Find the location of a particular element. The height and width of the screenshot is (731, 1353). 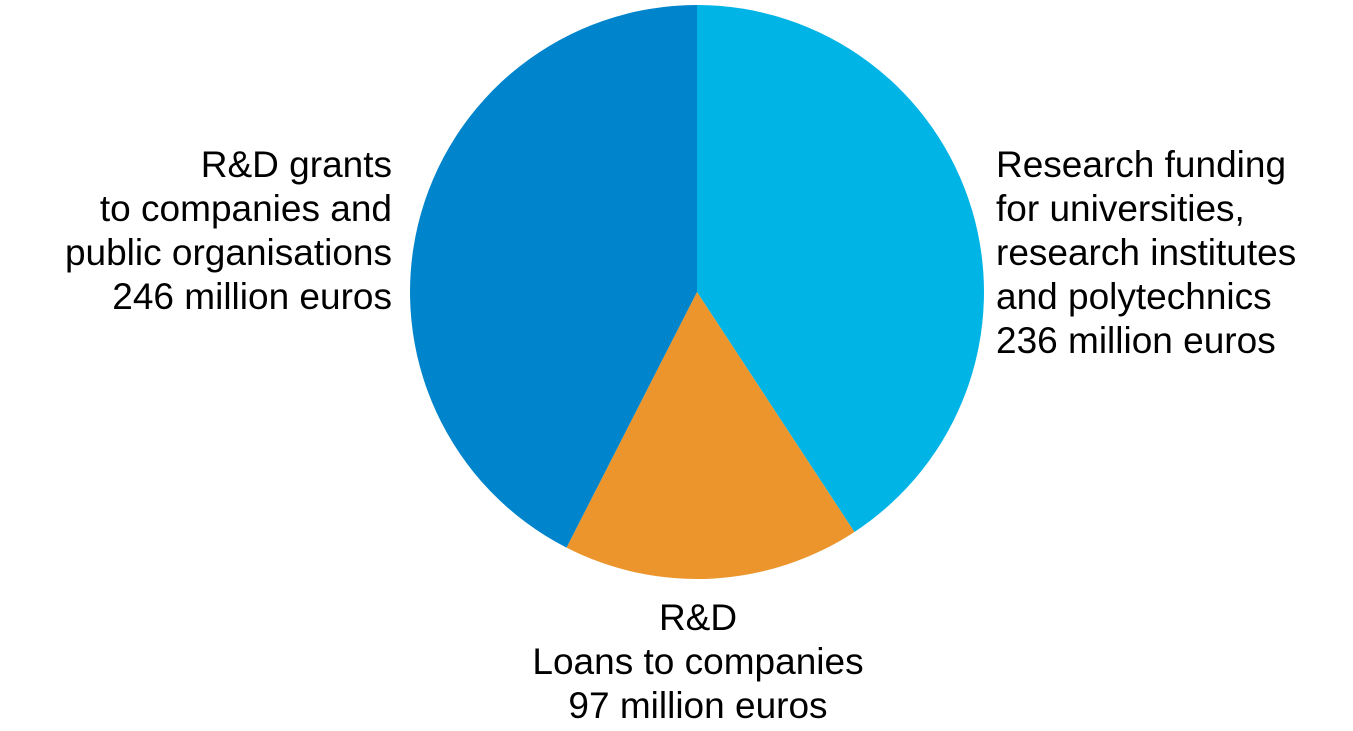

label-line: 236 million euros is located at coordinates (1136, 340).